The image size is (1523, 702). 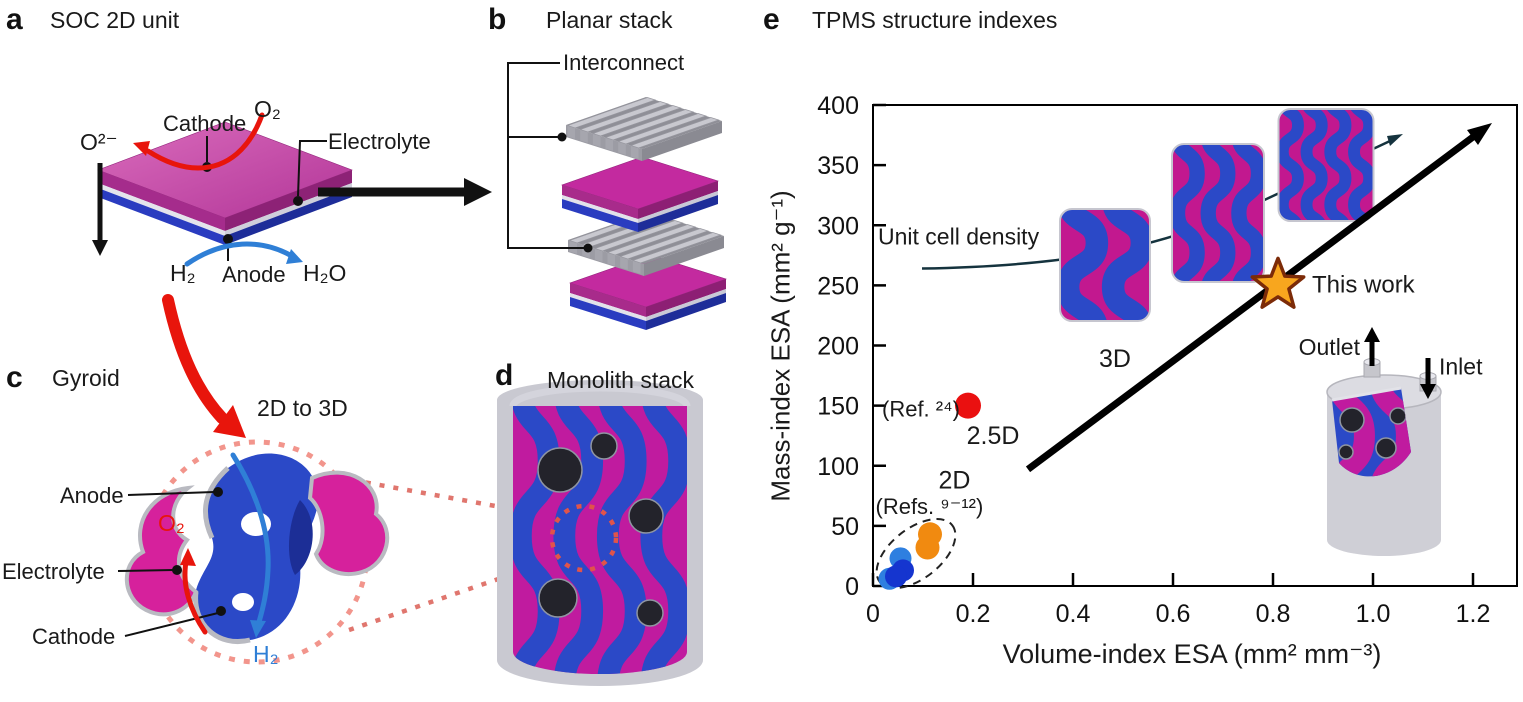 I want to click on y-axis-title: Mass-index ESA (mm² g⁻¹), so click(x=780, y=346).